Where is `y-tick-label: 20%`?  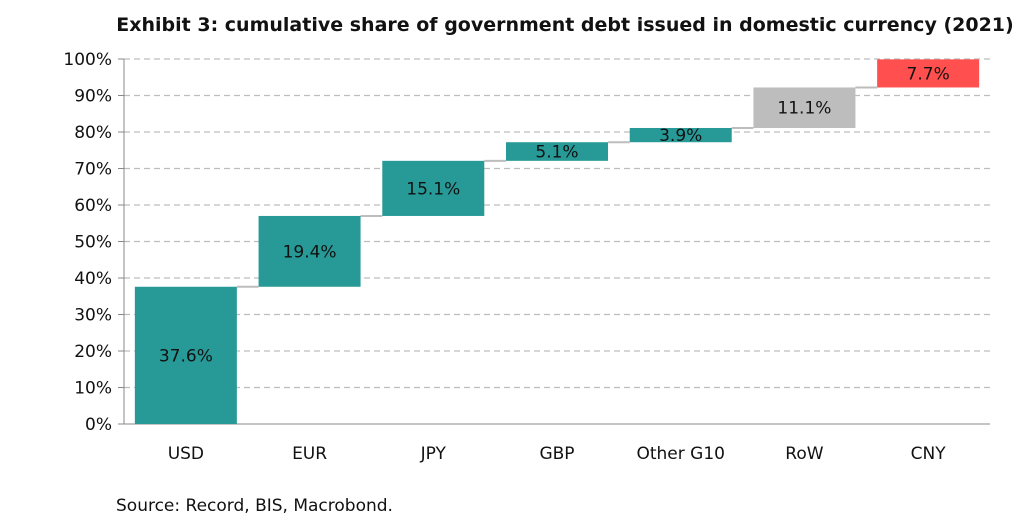 y-tick-label: 20% is located at coordinates (93, 352).